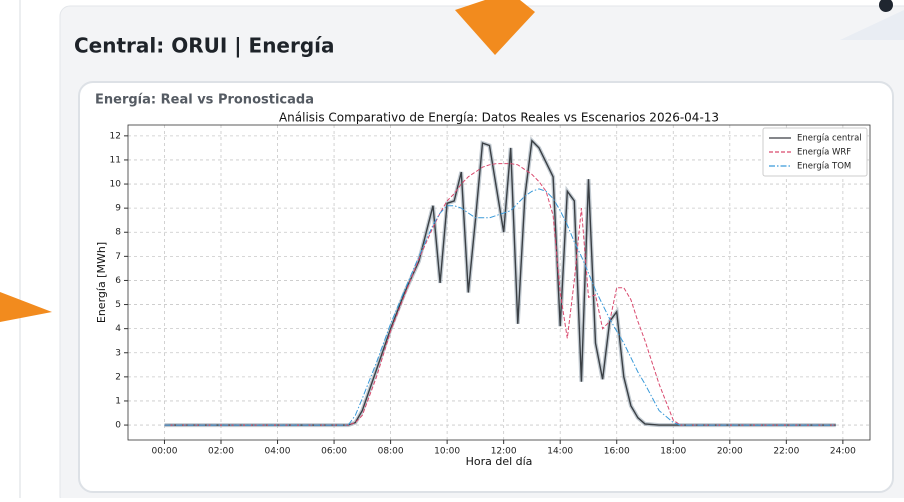 Image resolution: width=904 pixels, height=502 pixels. I want to click on legend-label: Energía TOM, so click(824, 167).